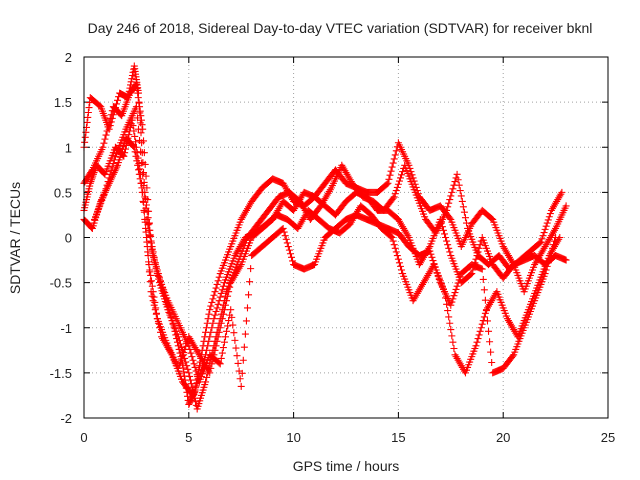  What do you see at coordinates (68, 147) in the screenshot?
I see `y-tick-label: 1` at bounding box center [68, 147].